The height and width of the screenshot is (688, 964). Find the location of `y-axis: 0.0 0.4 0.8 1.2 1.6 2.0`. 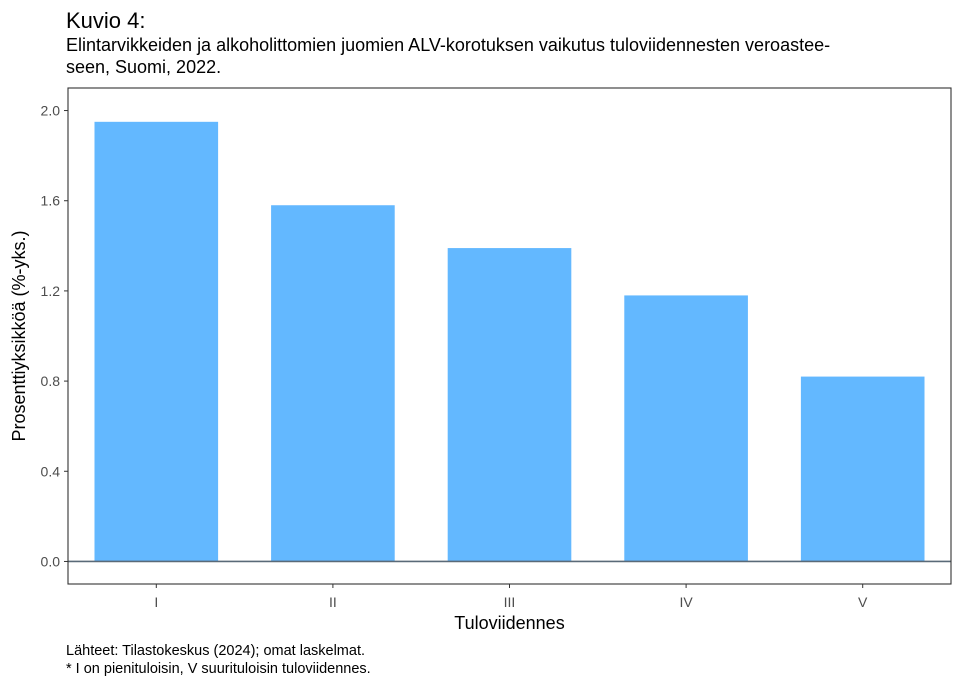

y-axis: 0.0 0.4 0.8 1.2 1.6 2.0 is located at coordinates (54, 336).